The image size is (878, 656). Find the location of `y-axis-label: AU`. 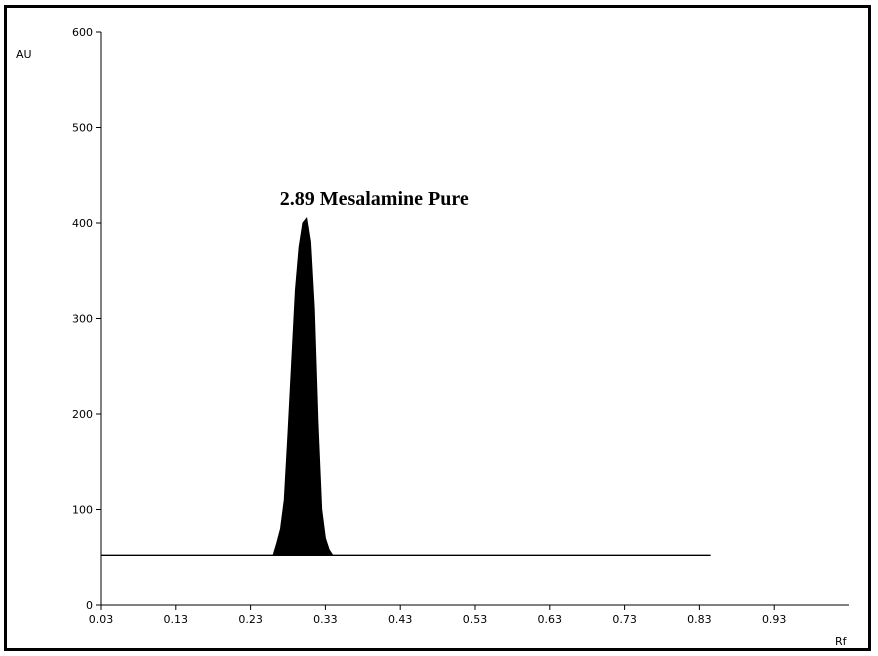

y-axis-label: AU is located at coordinates (24, 54).